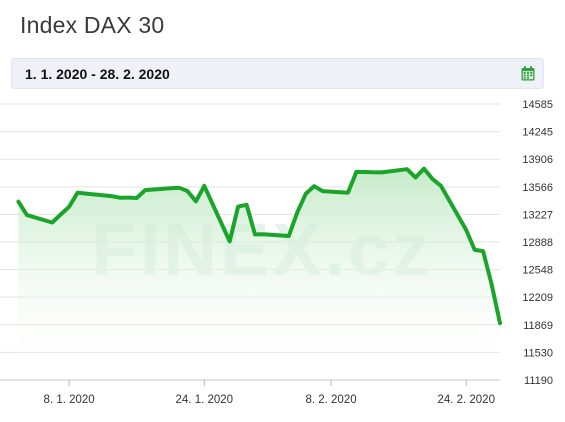 The image size is (565, 422). Describe the element at coordinates (92, 25) in the screenshot. I see `page-title: Index DAX 30` at that location.